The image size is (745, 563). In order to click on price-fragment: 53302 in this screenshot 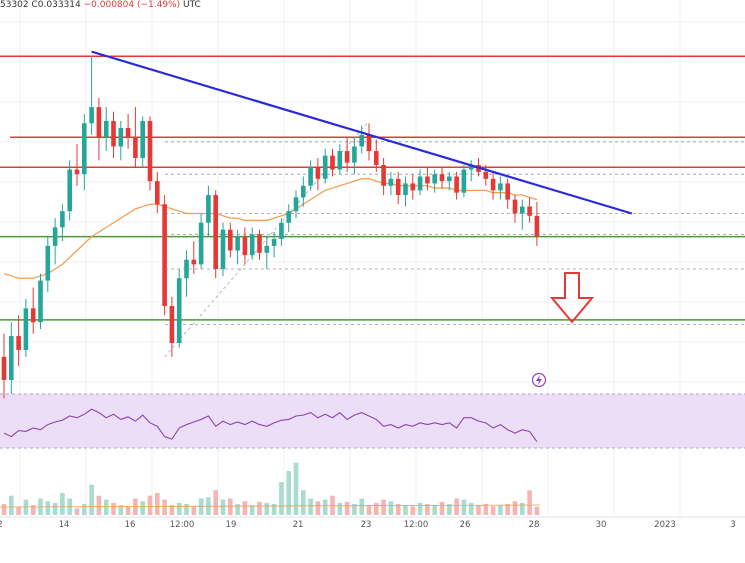, I will do `click(14, 5)`.